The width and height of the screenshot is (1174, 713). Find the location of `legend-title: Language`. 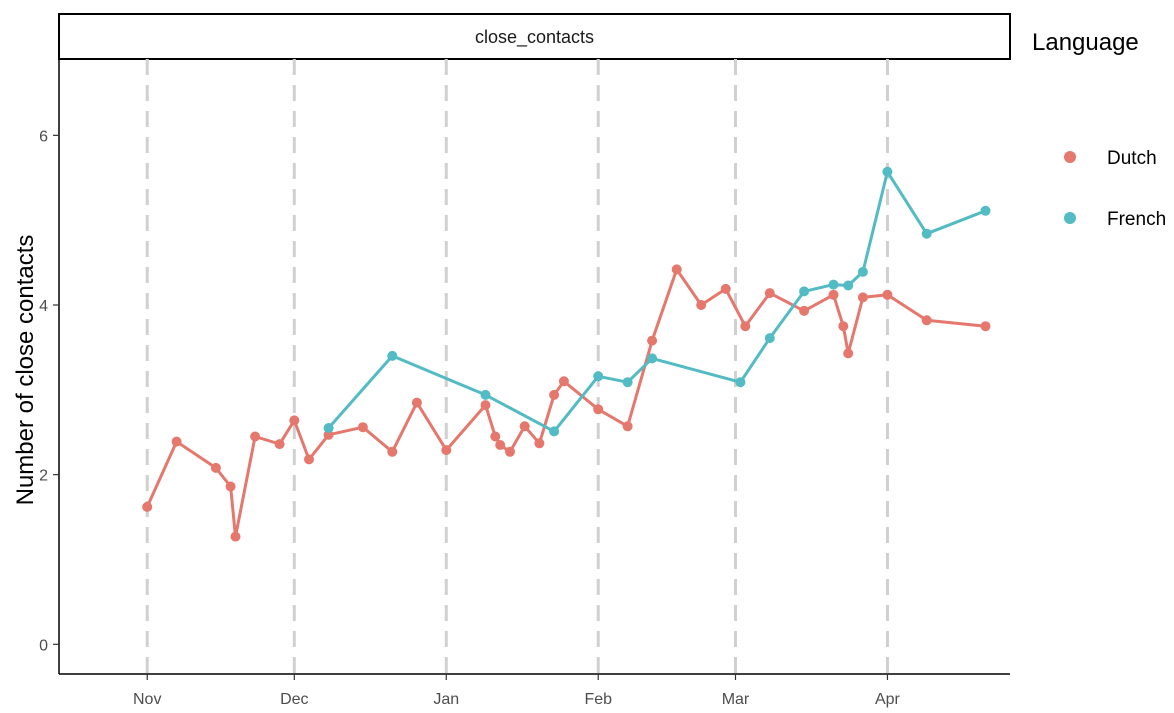

legend-title: Language is located at coordinates (1085, 42).